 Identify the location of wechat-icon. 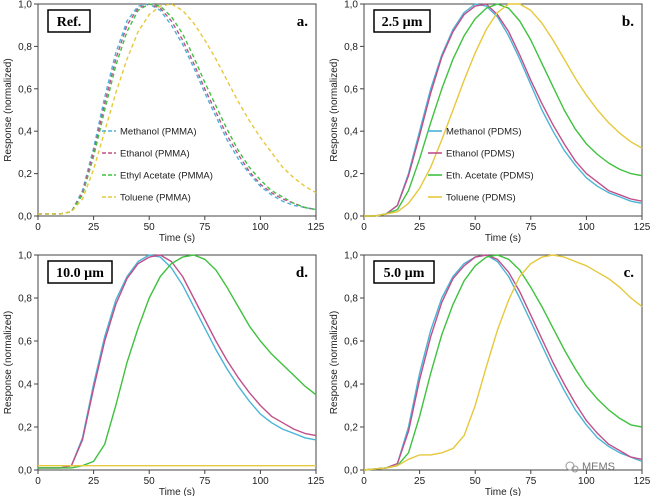
(570, 466).